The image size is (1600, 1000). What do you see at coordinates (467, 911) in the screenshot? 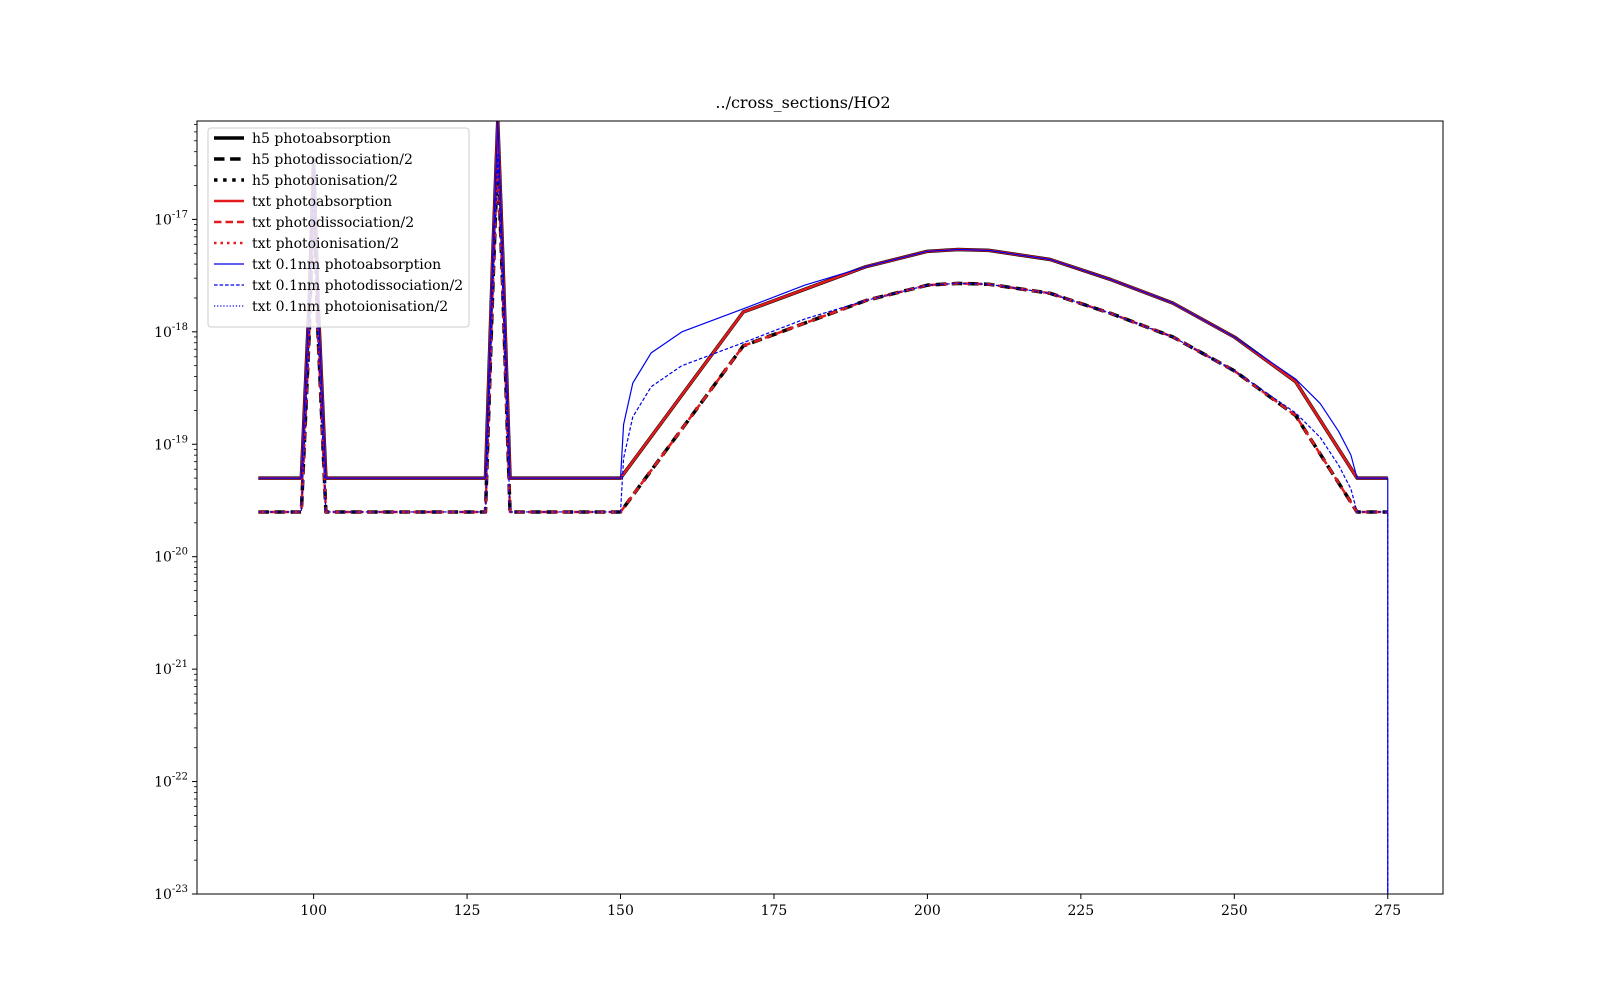
I see `x-tick-label: 125` at bounding box center [467, 911].